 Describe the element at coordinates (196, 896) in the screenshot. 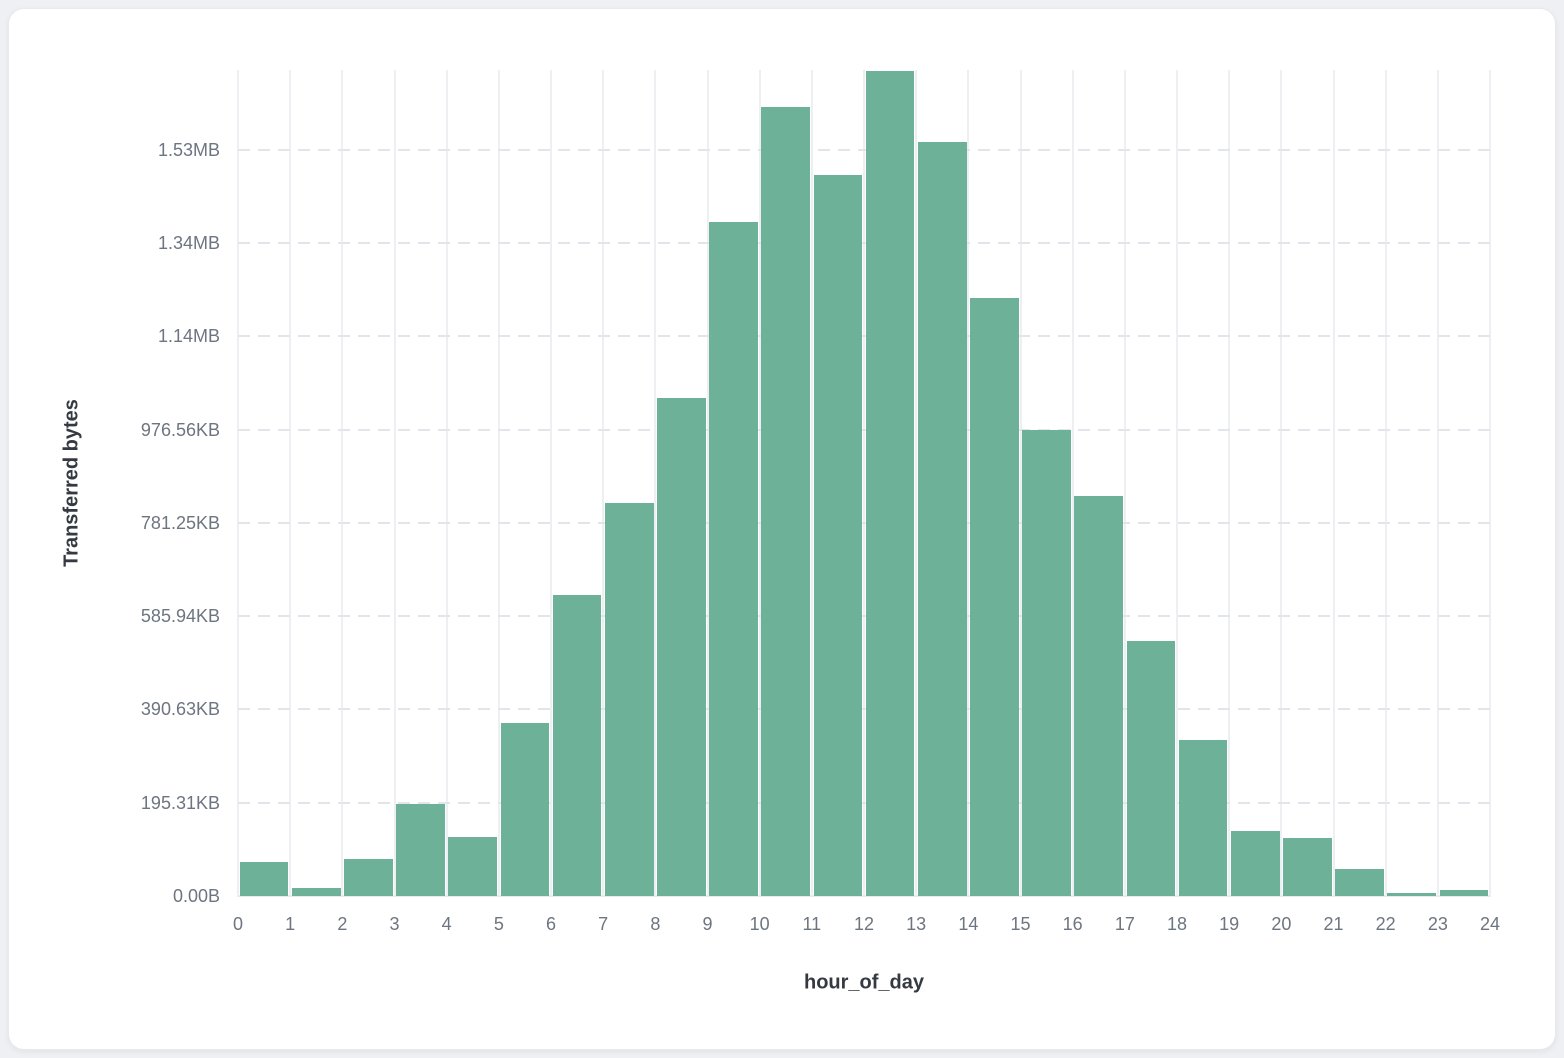

I see `y-tick-label-0.00B: 0.00B` at that location.